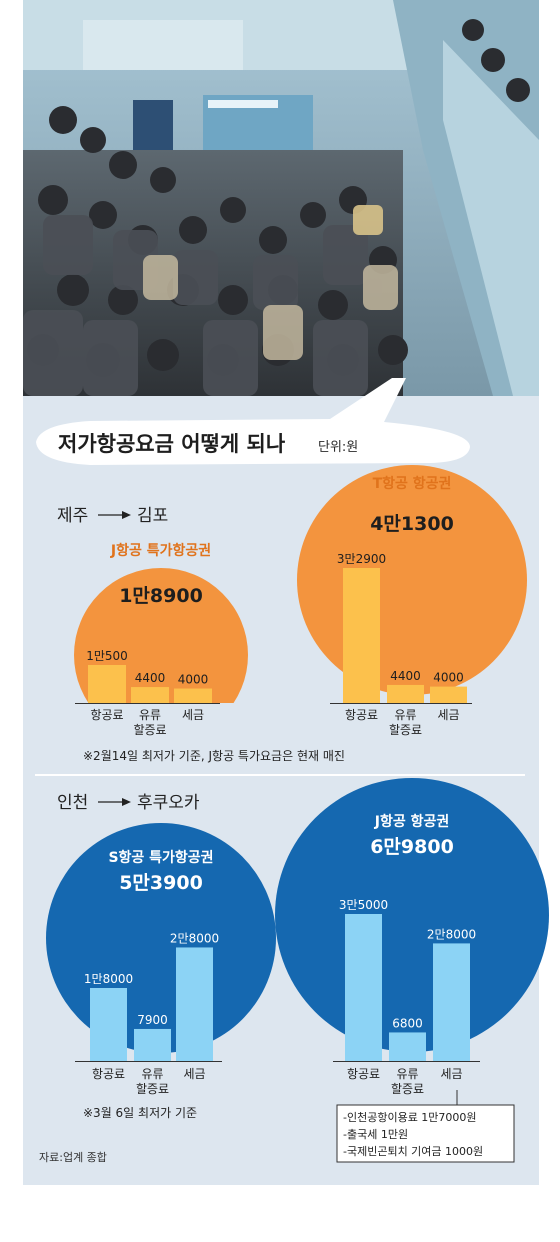 Image resolution: width=560 pixels, height=1242 pixels. I want to click on tax-item: -출국세 1만원, so click(375, 1134).